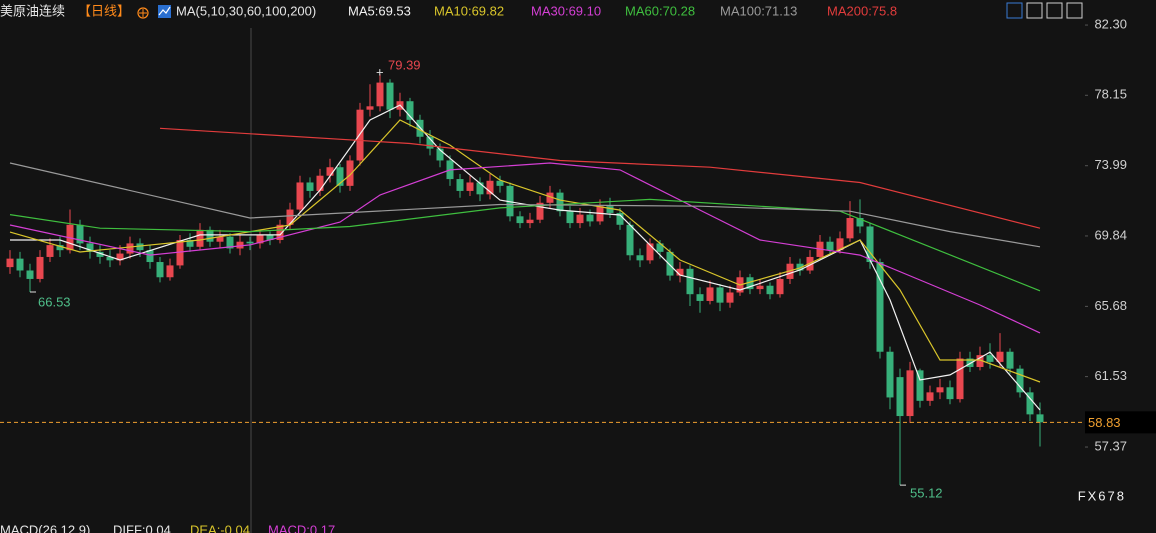 Image resolution: width=1156 pixels, height=533 pixels. What do you see at coordinates (1102, 495) in the screenshot?
I see `watermark: FX678` at bounding box center [1102, 495].